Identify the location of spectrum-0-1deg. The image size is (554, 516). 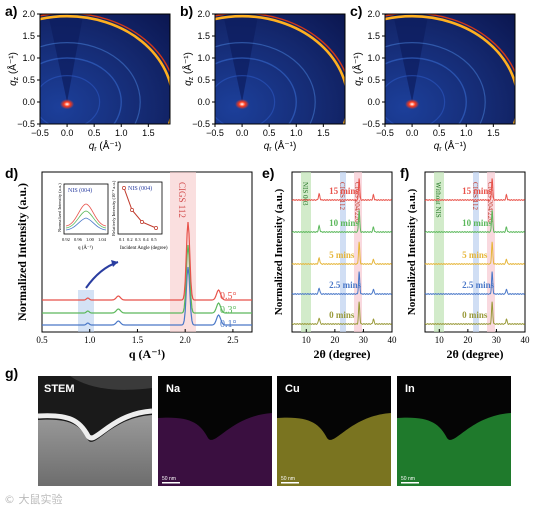
(147, 296).